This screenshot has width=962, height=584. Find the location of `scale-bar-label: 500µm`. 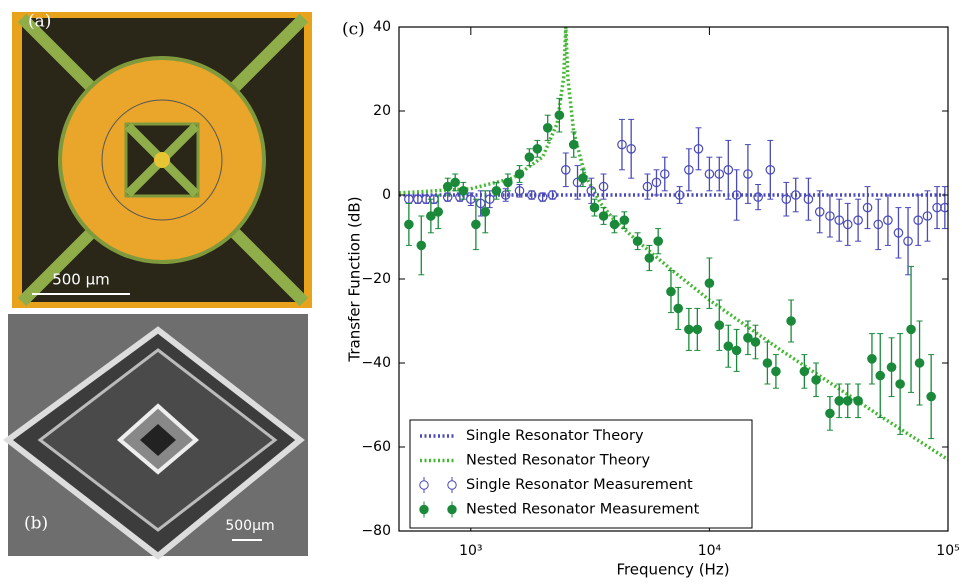

scale-bar-label: 500µm is located at coordinates (249, 526).